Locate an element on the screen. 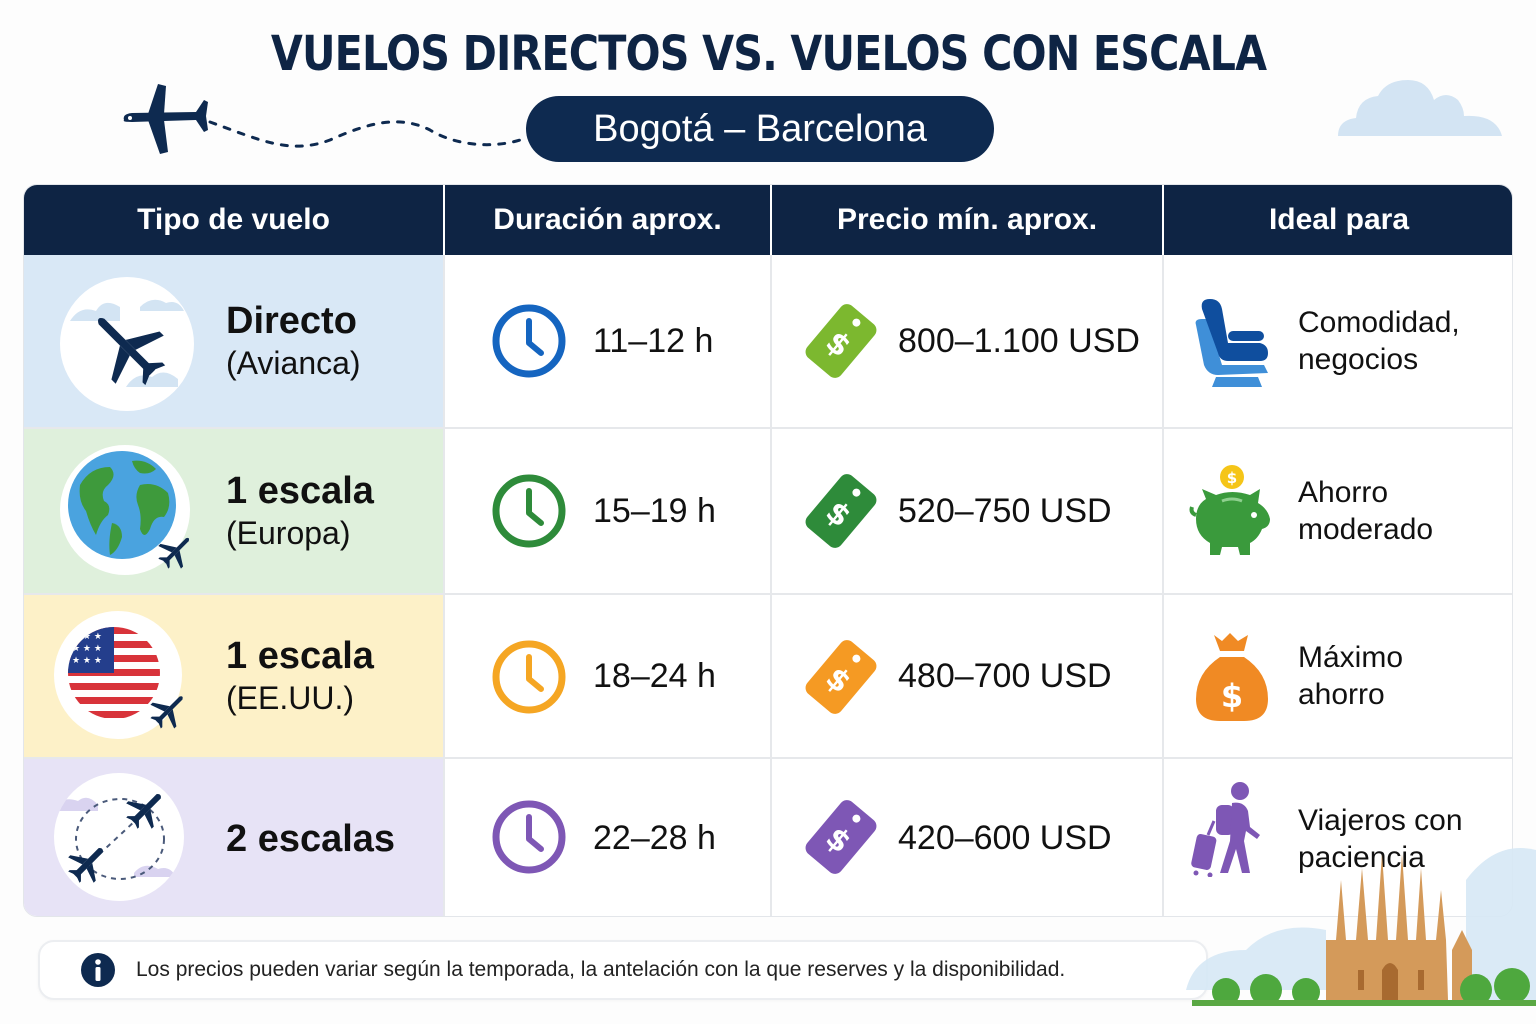 This screenshot has width=1536, height=1024. column-header-duration: Duración aprox. is located at coordinates (608, 220).